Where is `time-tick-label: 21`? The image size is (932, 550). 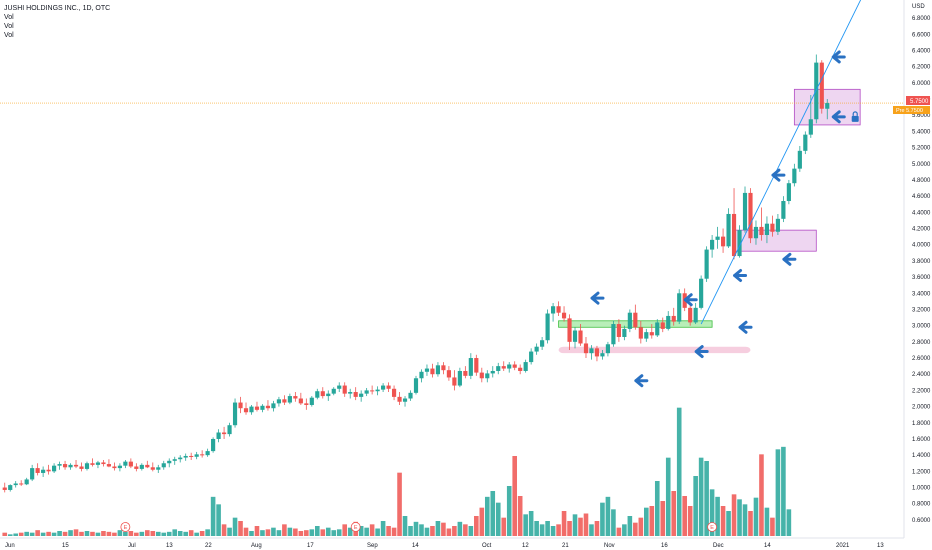 time-tick-label: 21 is located at coordinates (565, 546).